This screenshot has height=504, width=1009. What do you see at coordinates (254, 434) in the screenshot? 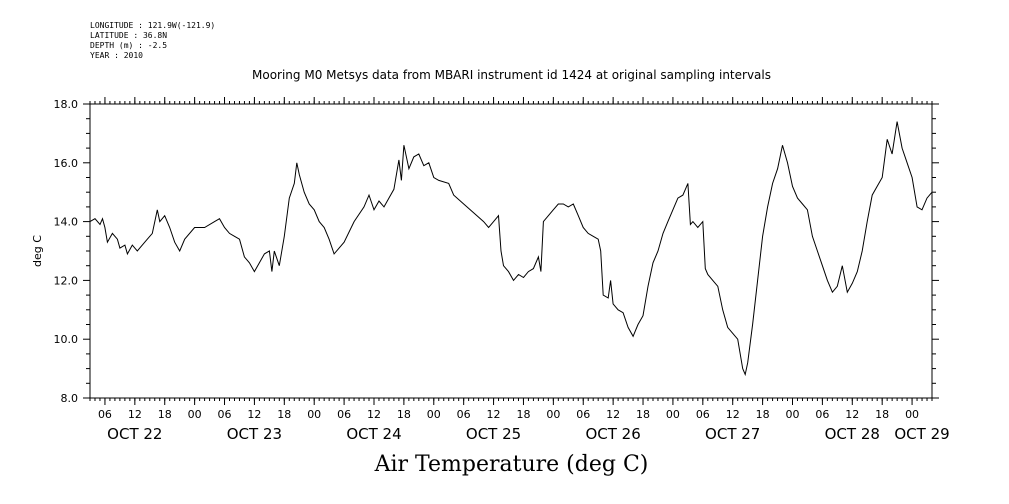
I see `x-date-label: OCT 23` at bounding box center [254, 434].